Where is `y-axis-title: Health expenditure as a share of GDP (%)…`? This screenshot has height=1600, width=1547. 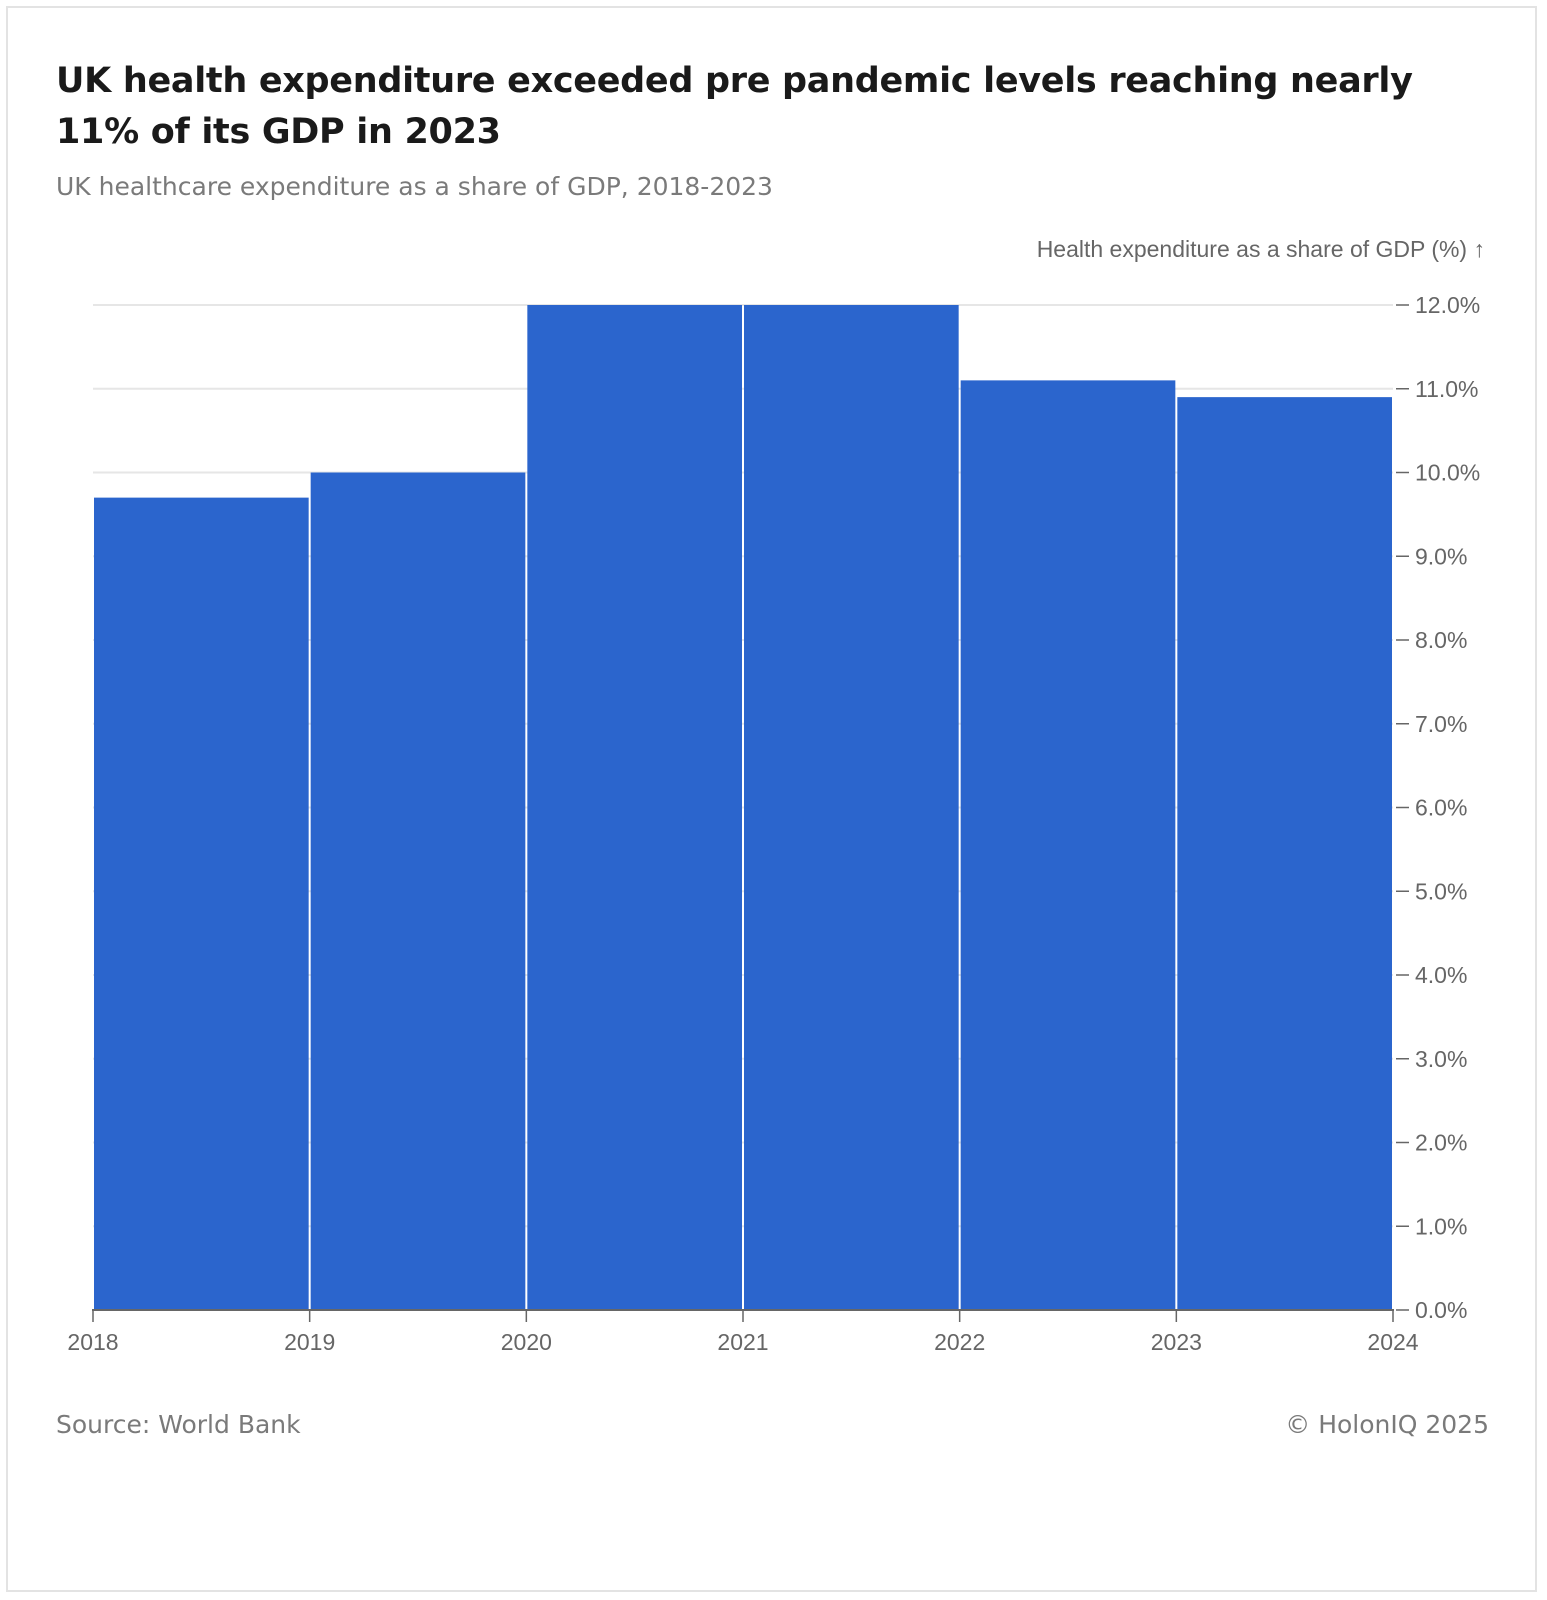 y-axis-title: Health expenditure as a share of GDP (%)… is located at coordinates (1261, 249).